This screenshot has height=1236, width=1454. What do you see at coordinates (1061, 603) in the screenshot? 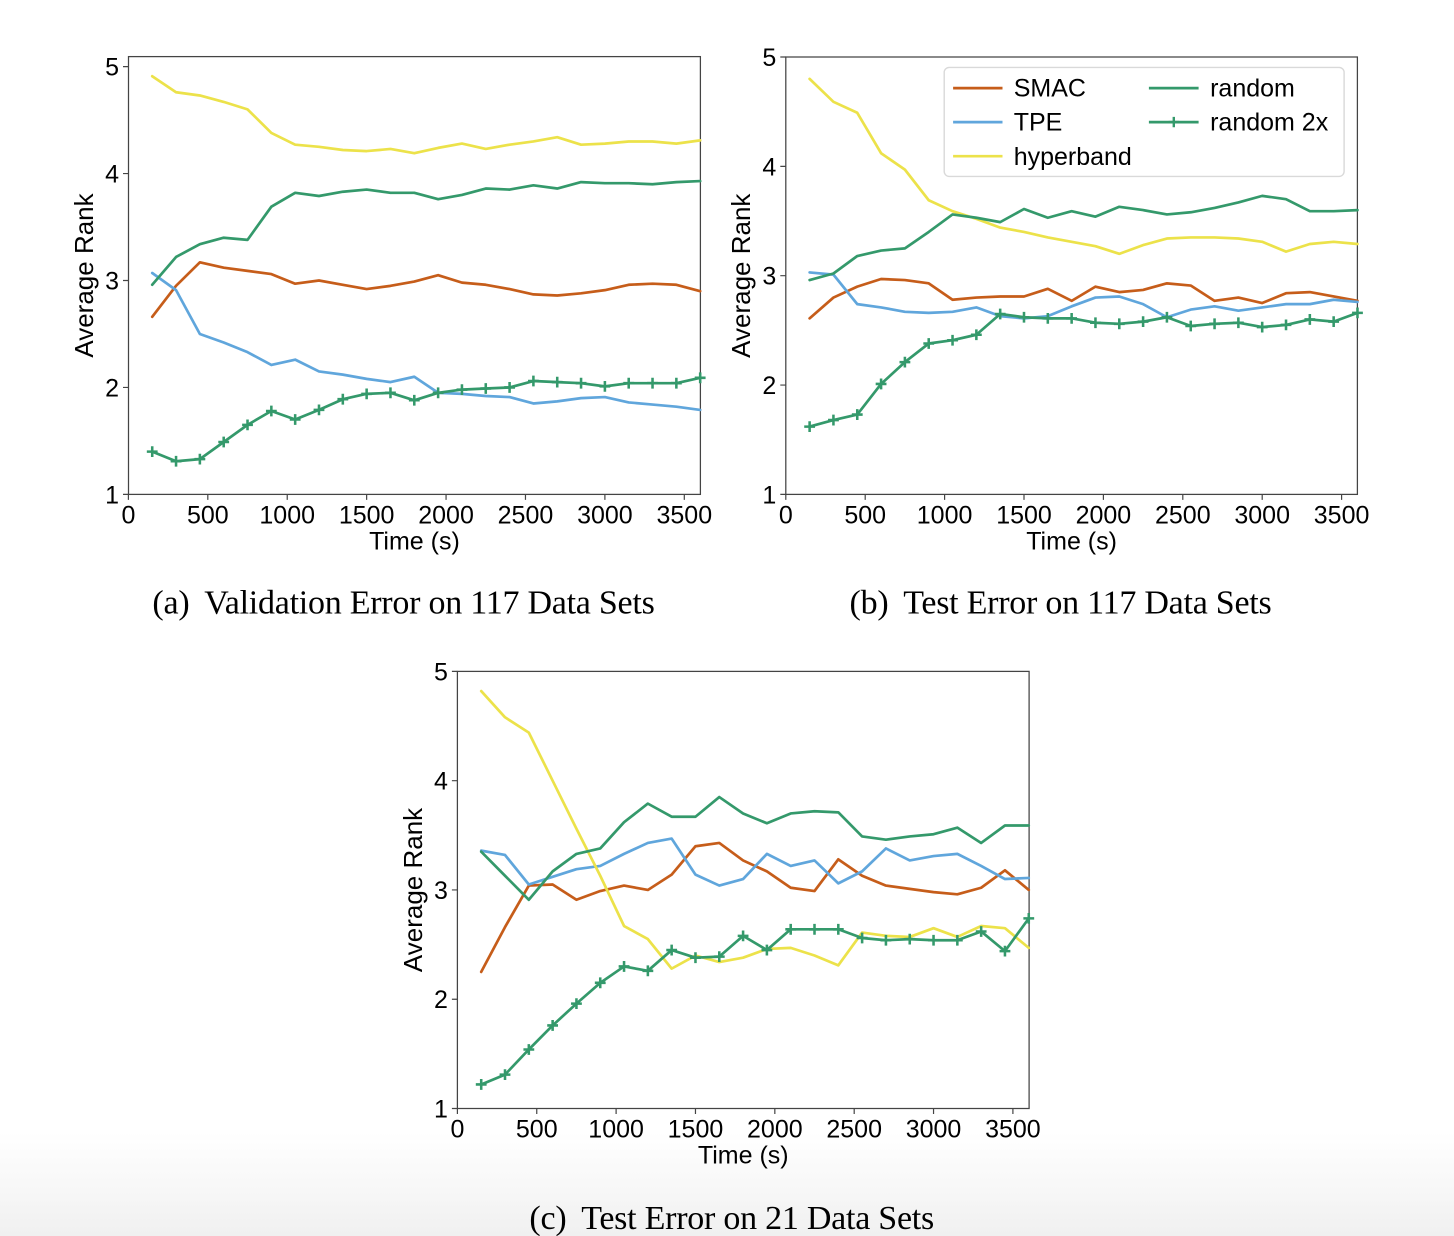
I see `svg-text:(b) Test Error on 117 Data Se: (b) Test Error on 117 Data Sets` at bounding box center [1061, 603].